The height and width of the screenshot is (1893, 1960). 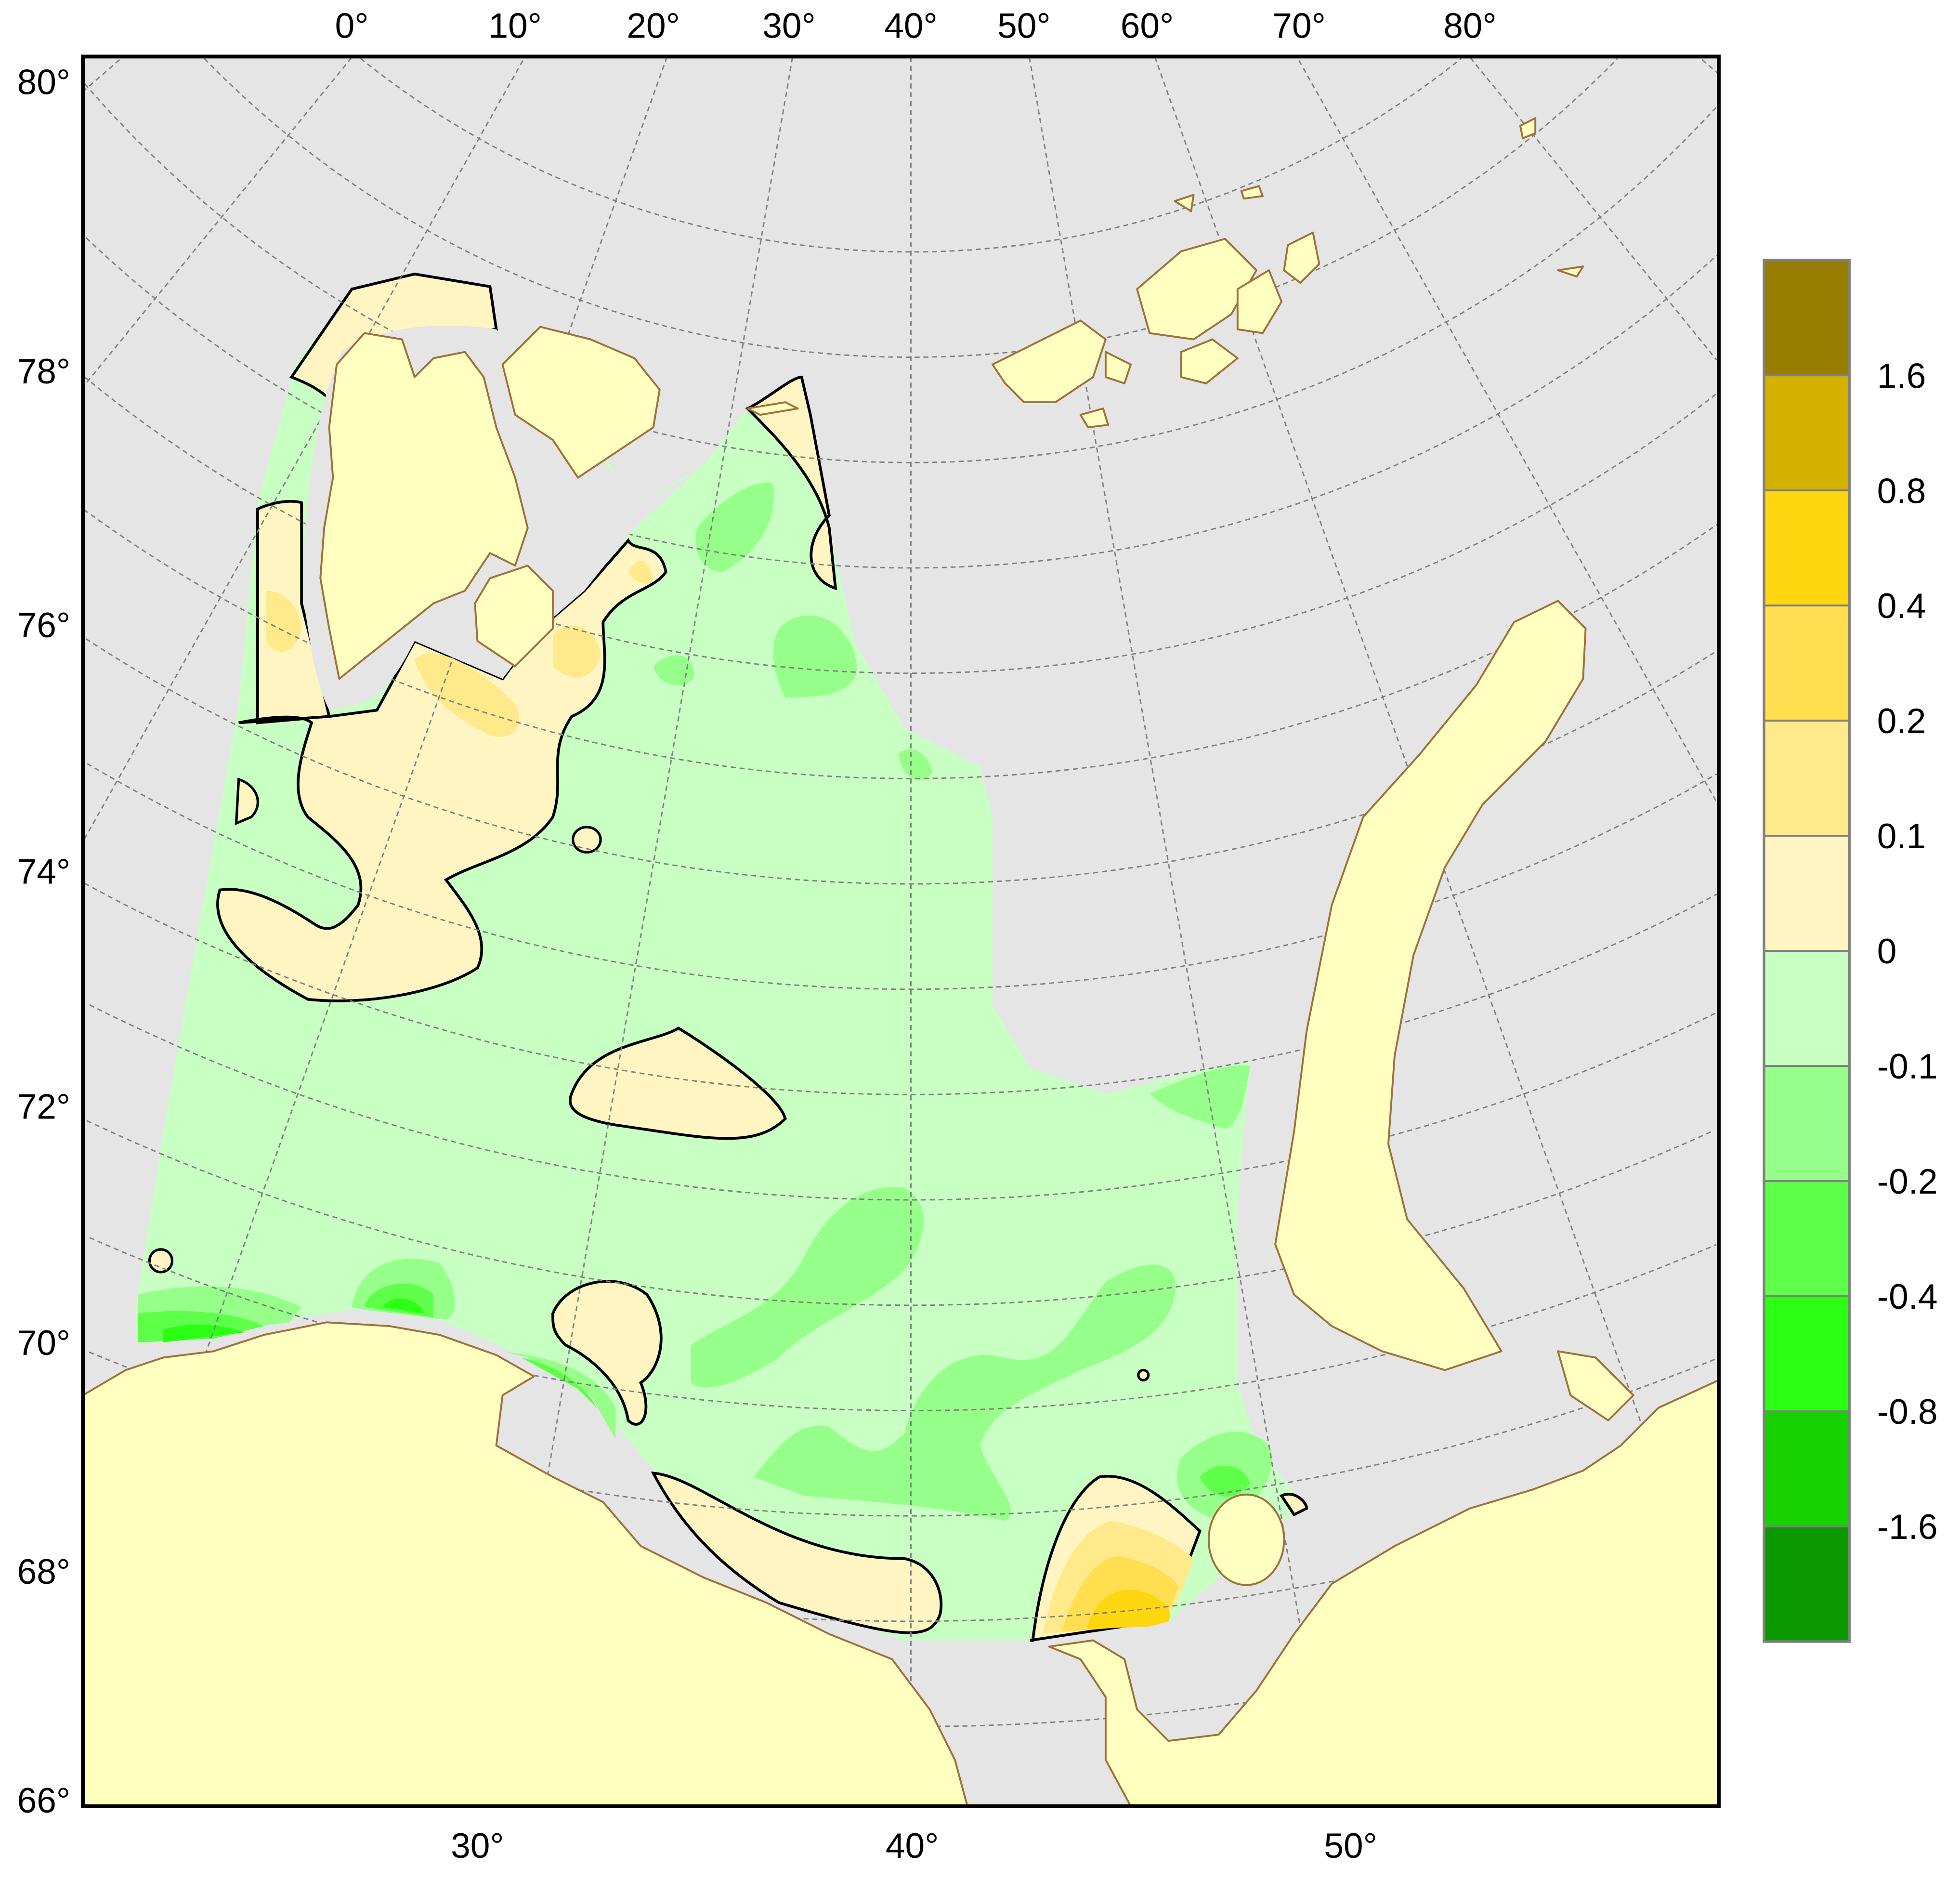 What do you see at coordinates (1907, 1527) in the screenshot?
I see `legend-label: -1.6` at bounding box center [1907, 1527].